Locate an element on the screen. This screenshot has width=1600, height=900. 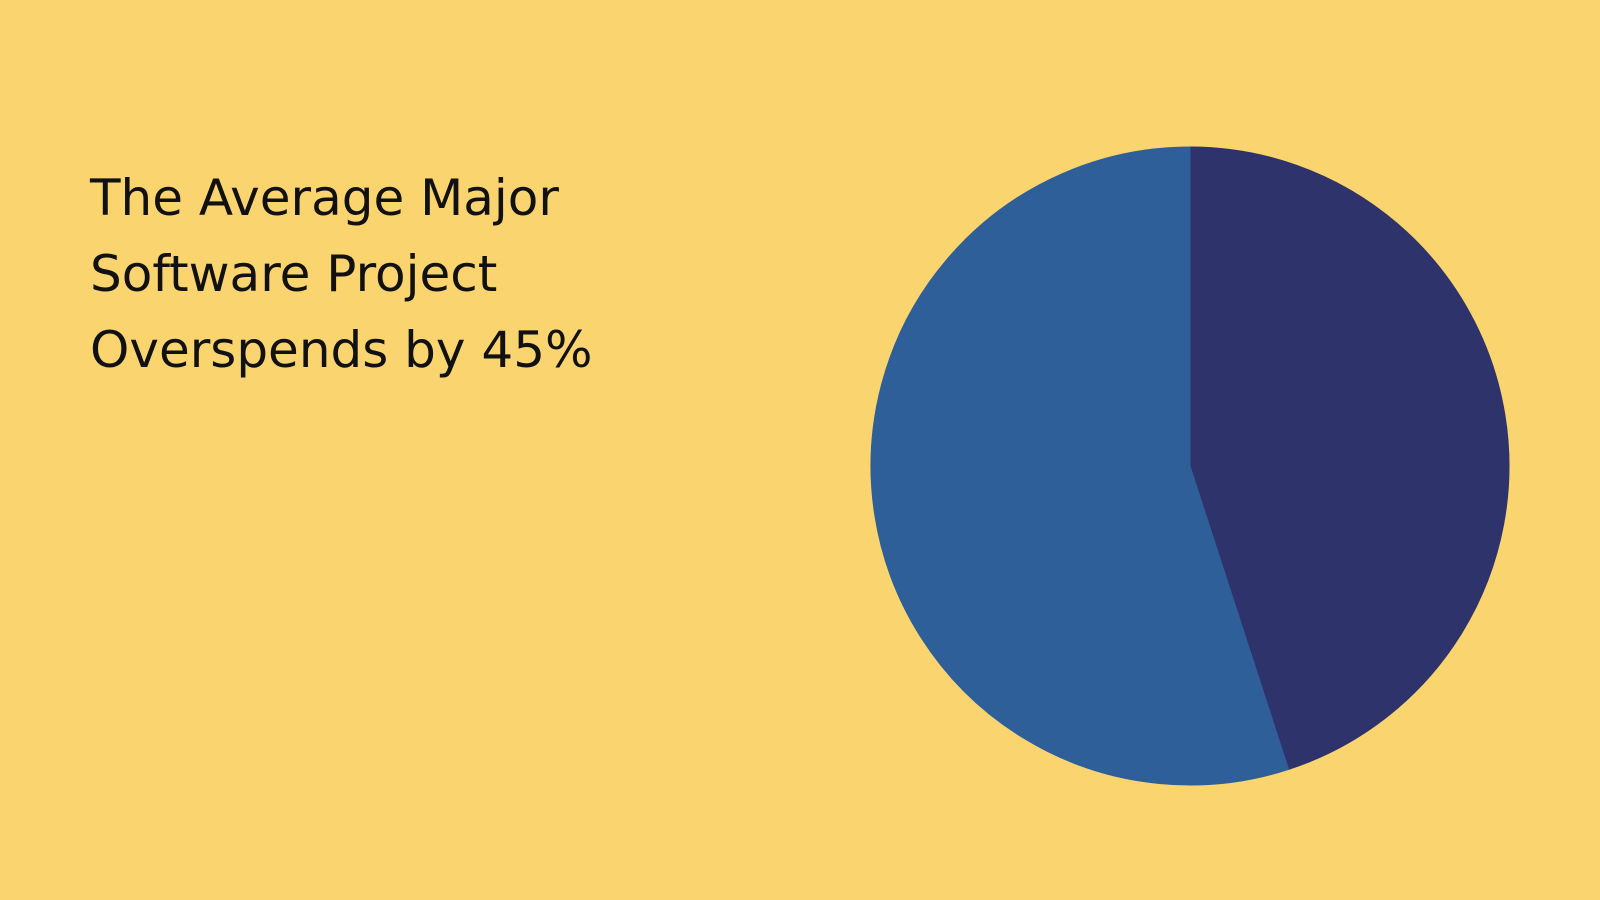
chart-title-line-3: Overspends by 45% is located at coordinates (341, 350).